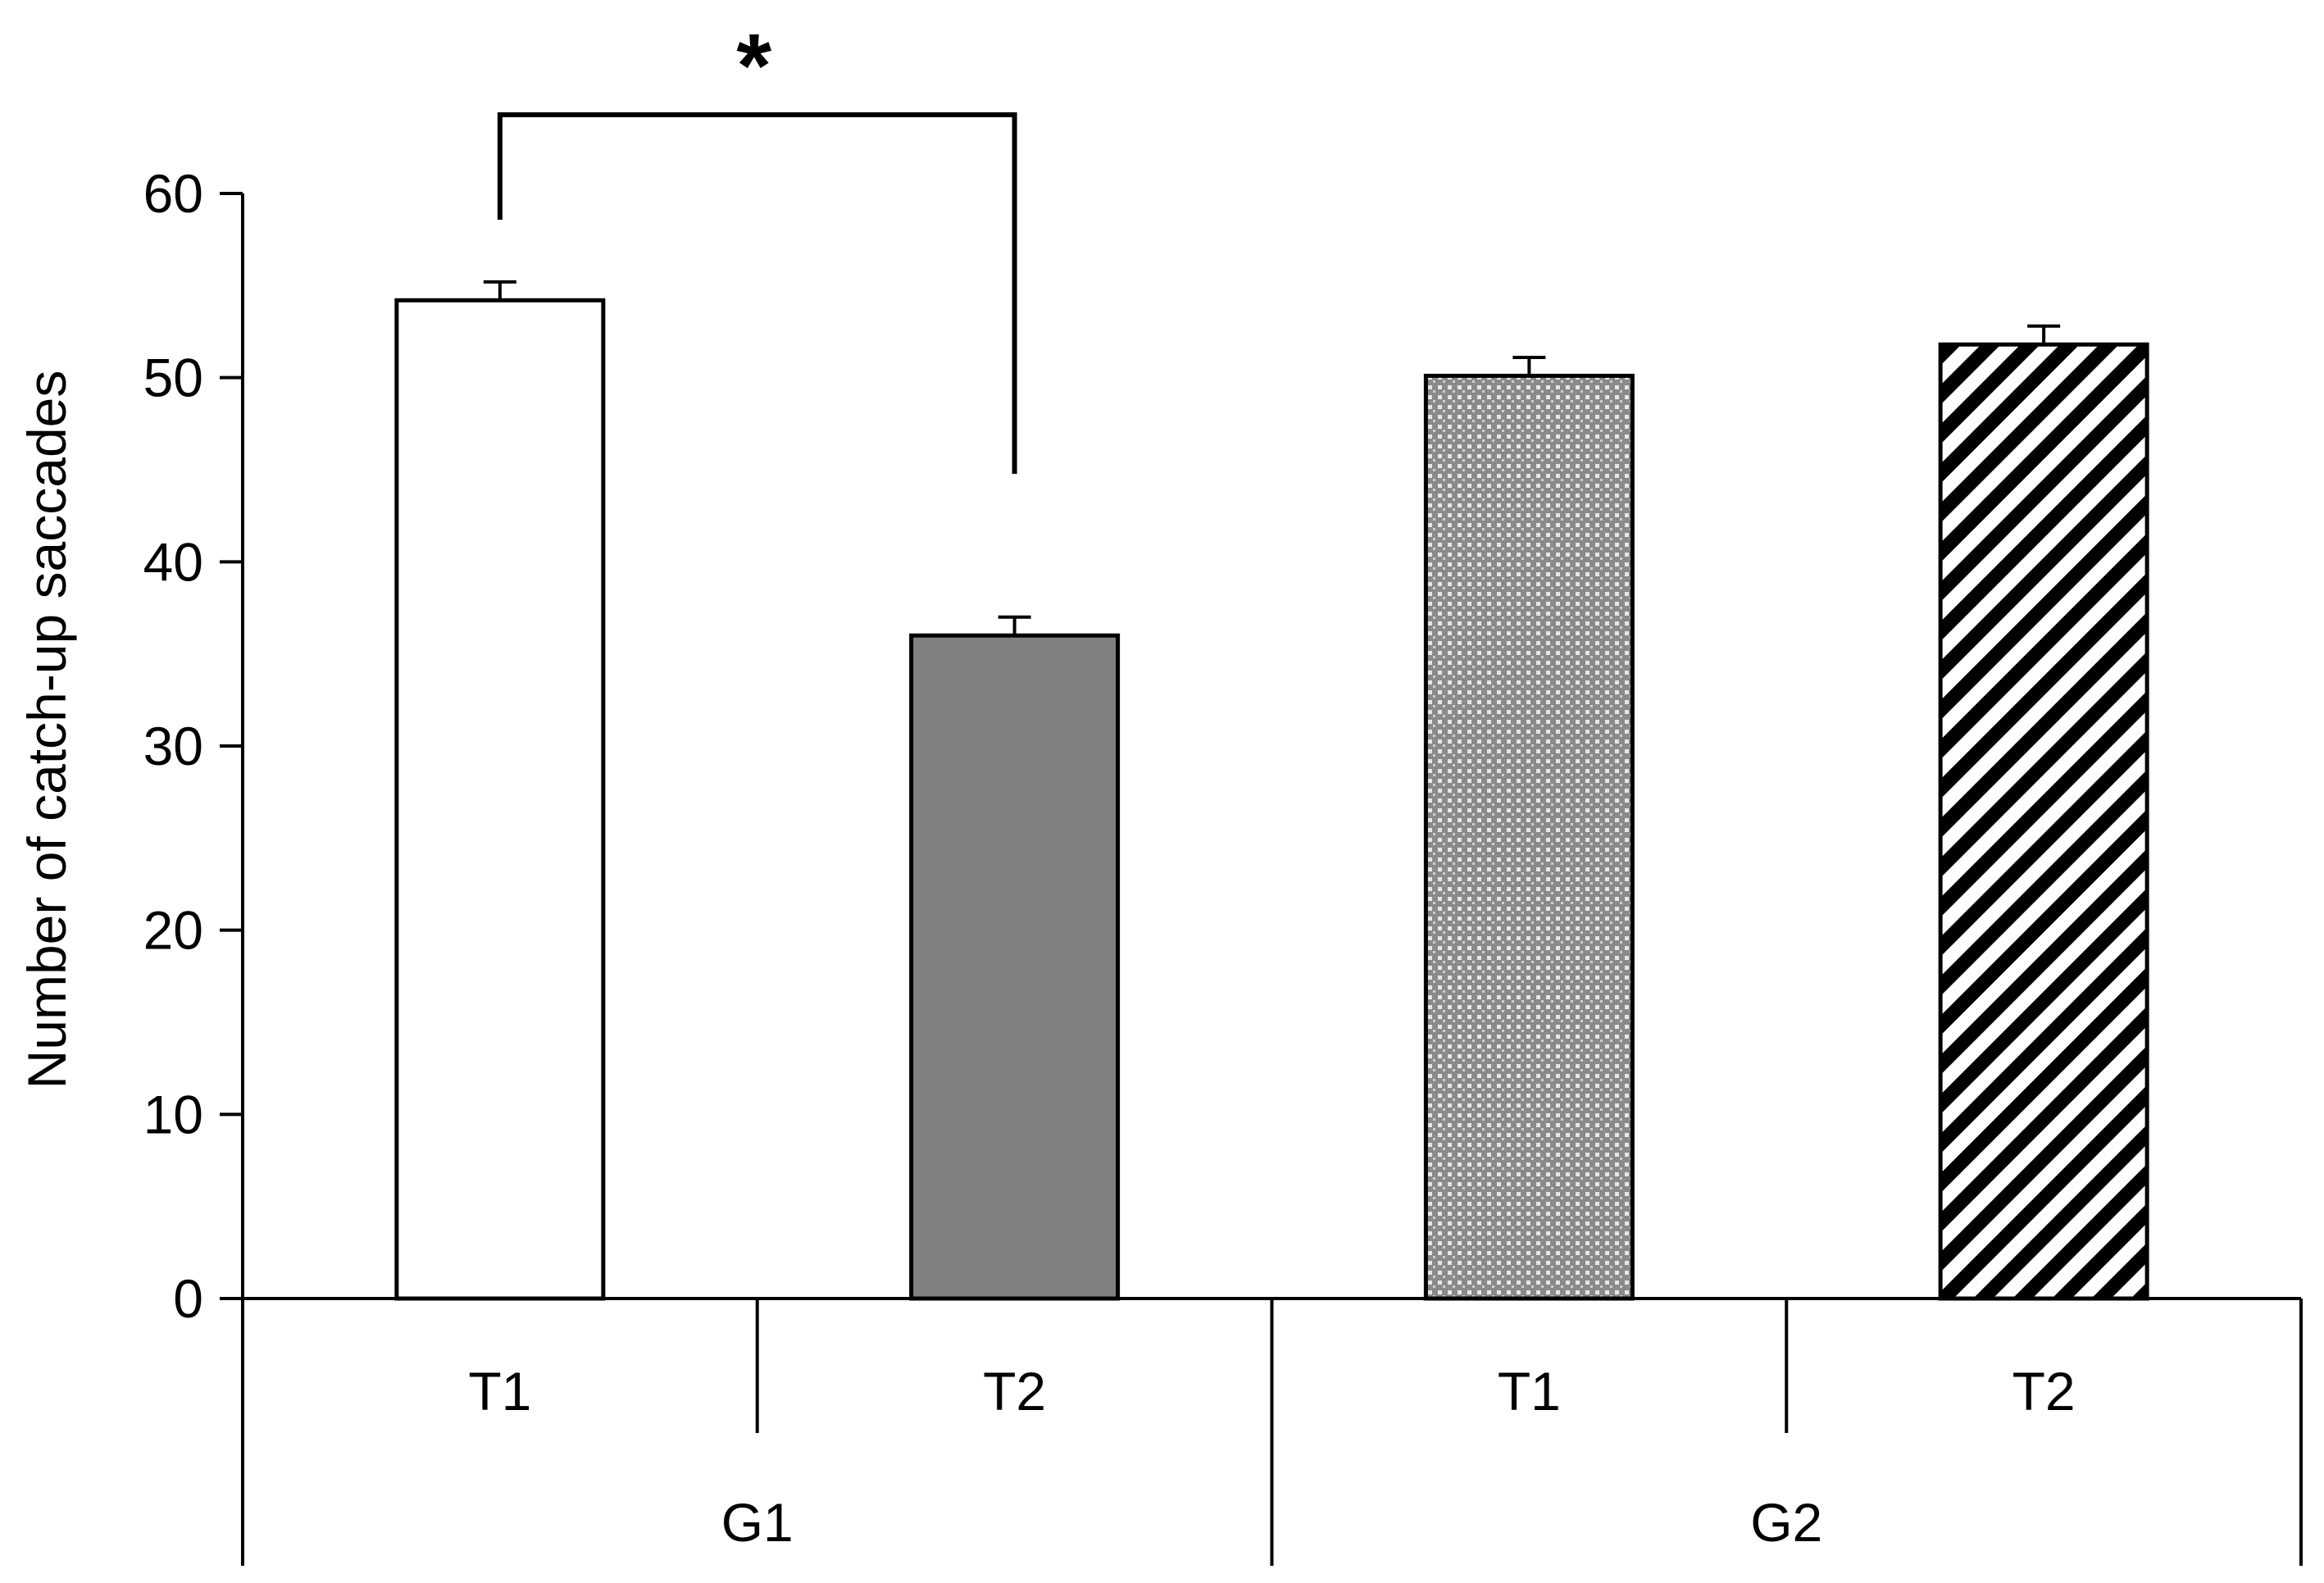  I want to click on group-label: G1, so click(758, 1522).